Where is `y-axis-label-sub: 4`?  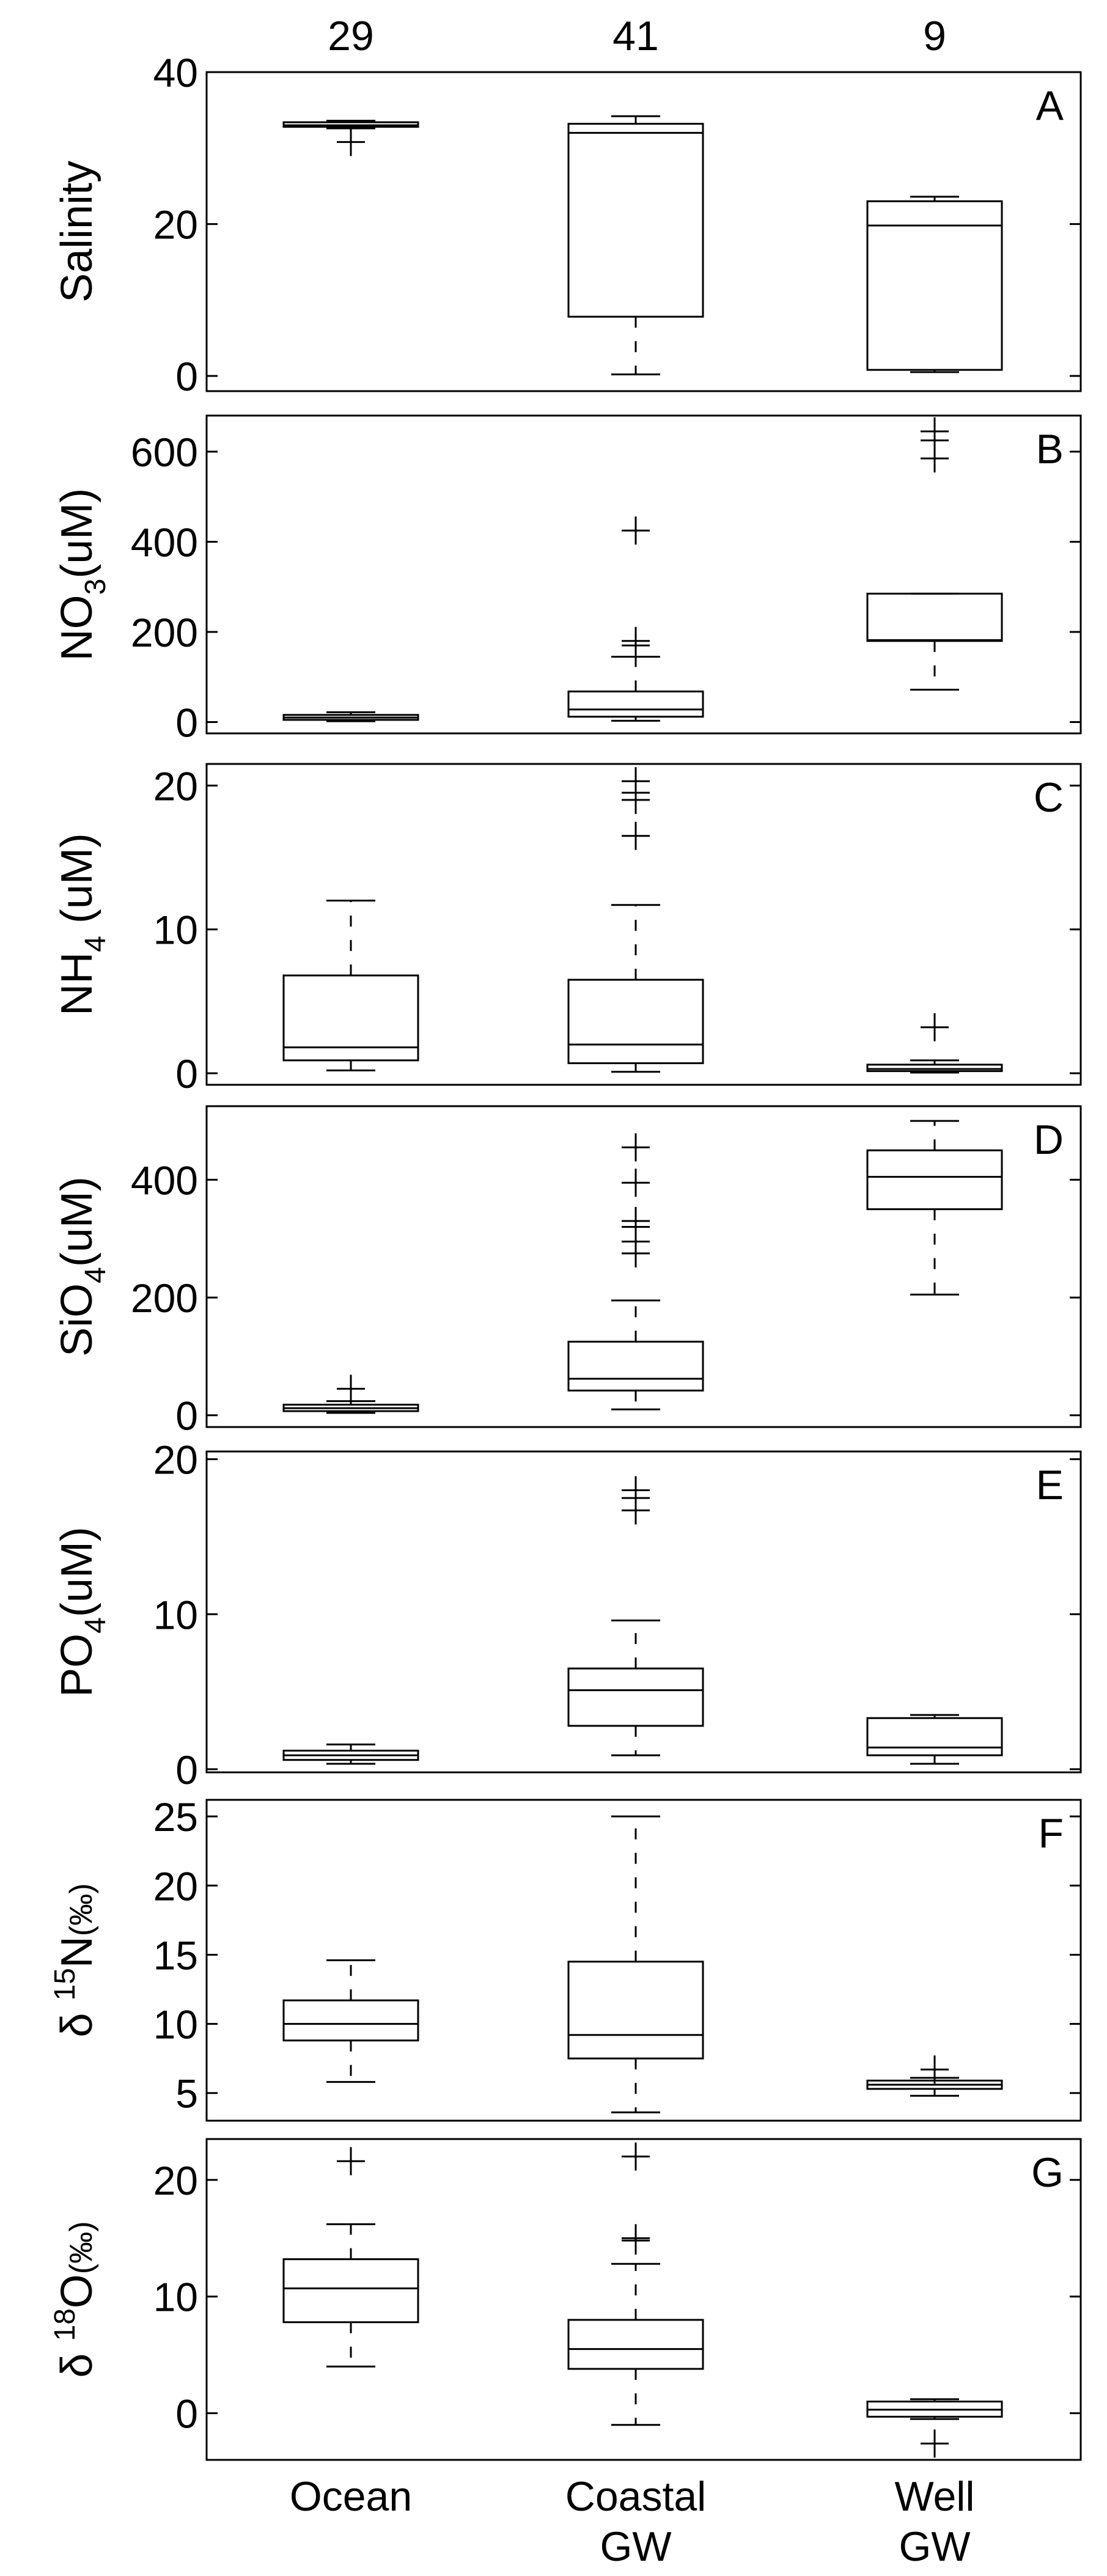 y-axis-label-sub: 4 is located at coordinates (95, 1625).